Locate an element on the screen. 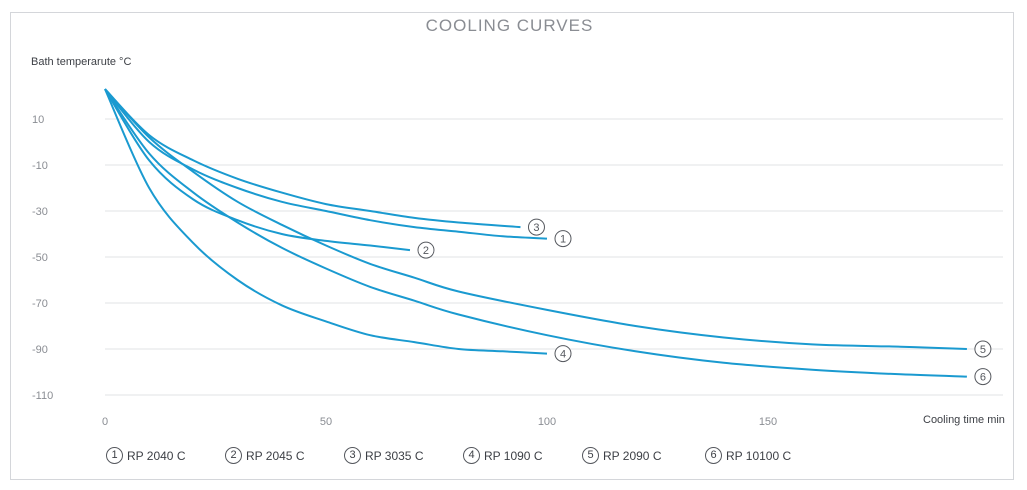 This screenshot has height=490, width=1027. legend-item: 6 RP 10100 C is located at coordinates (748, 455).